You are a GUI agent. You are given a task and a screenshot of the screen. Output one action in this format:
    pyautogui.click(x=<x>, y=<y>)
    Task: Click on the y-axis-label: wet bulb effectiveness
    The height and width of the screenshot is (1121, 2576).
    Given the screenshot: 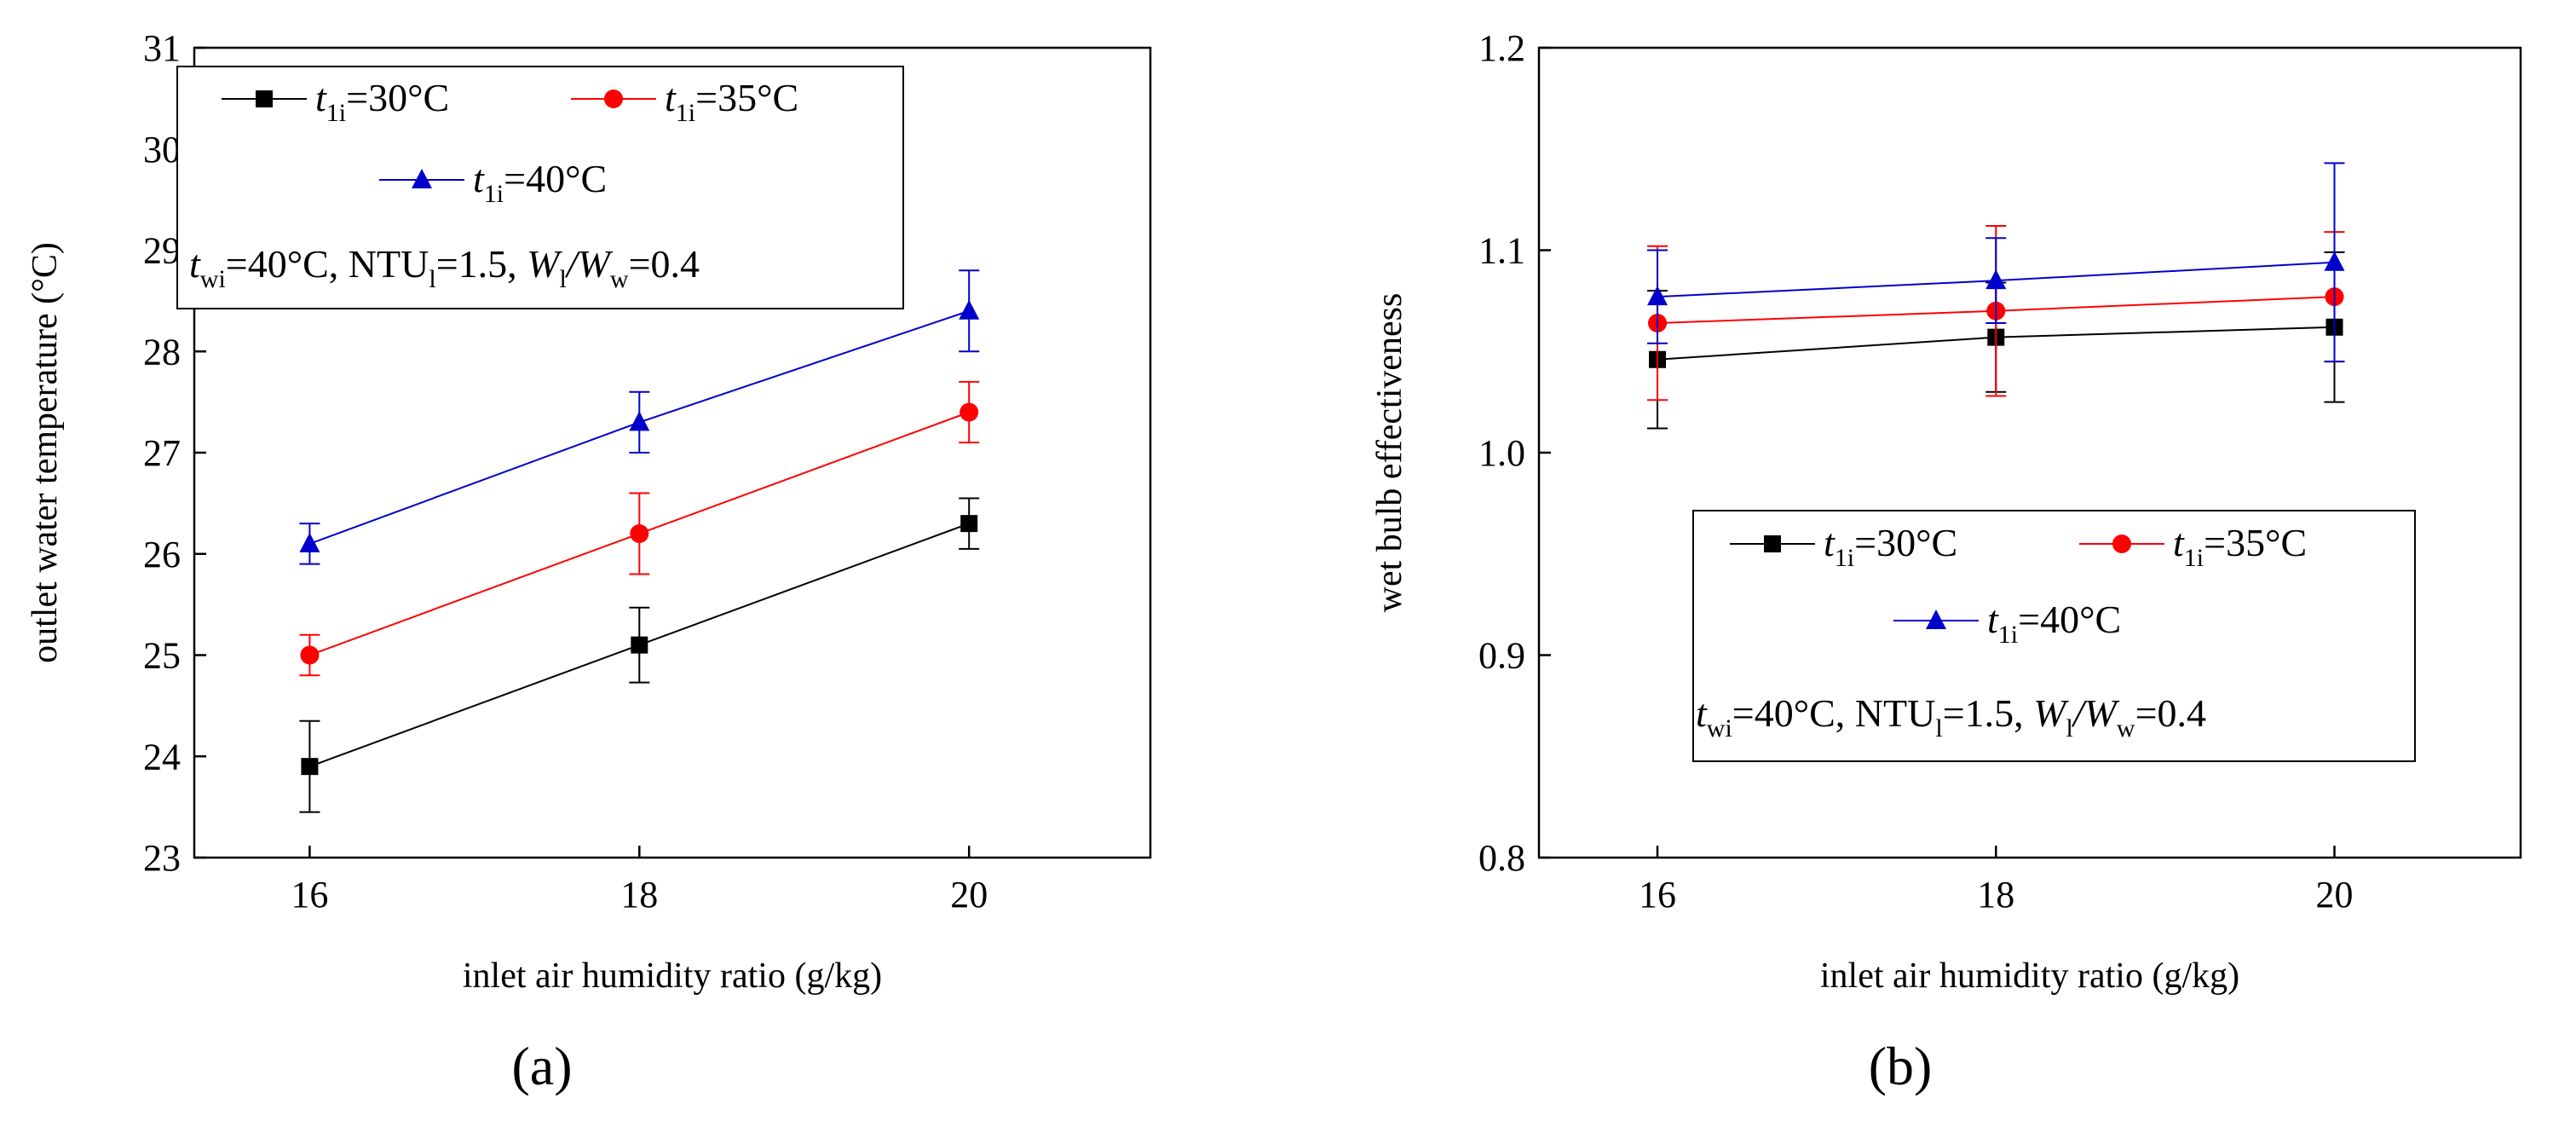 What is the action you would take?
    pyautogui.click(x=1389, y=453)
    